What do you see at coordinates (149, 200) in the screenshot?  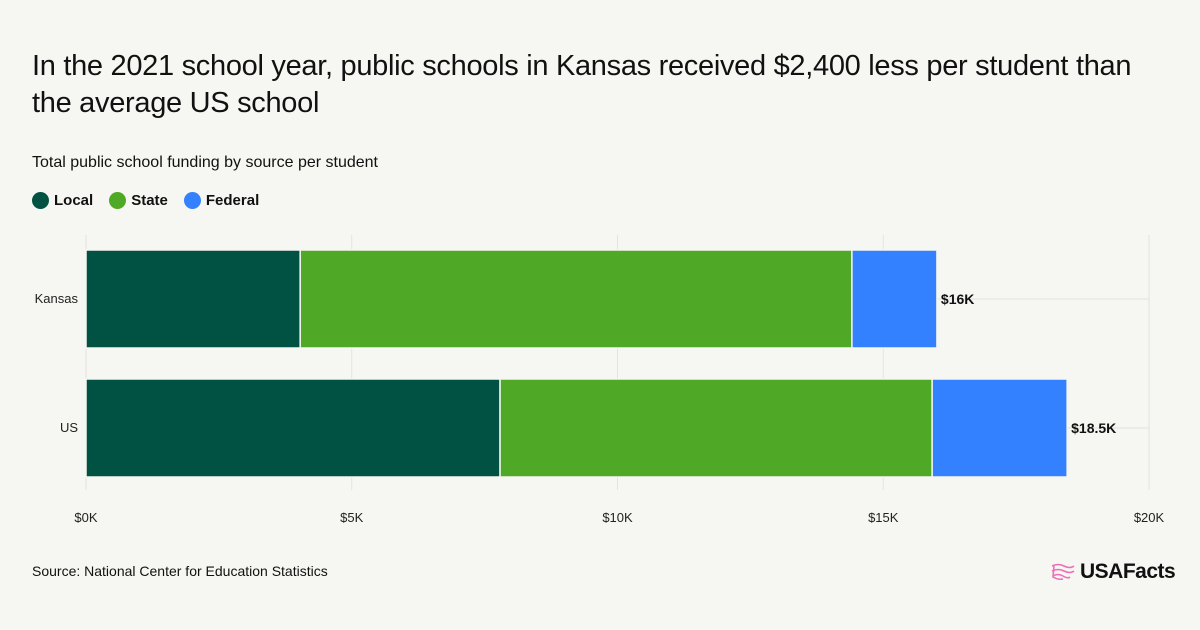 I see `legend-label: State` at bounding box center [149, 200].